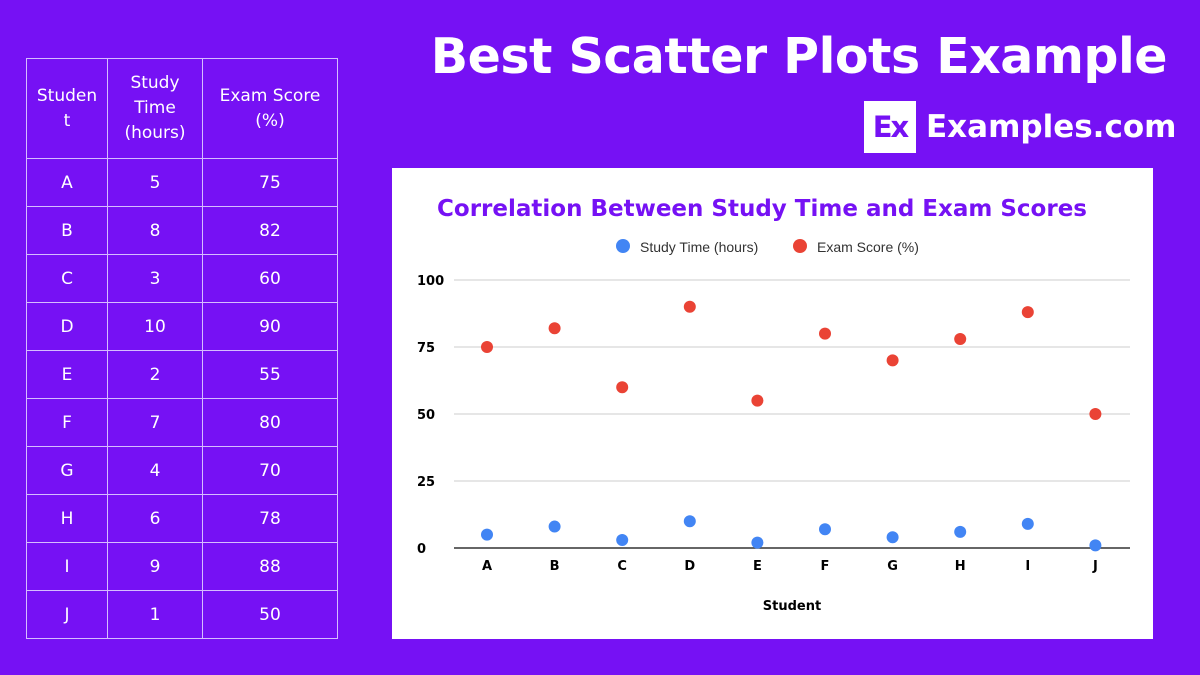  I want to click on table-row: J 1 50, so click(182, 614).